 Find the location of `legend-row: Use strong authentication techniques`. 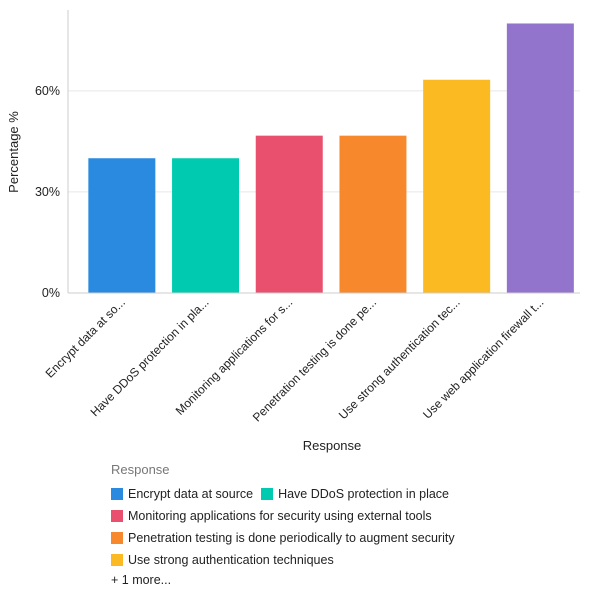

legend-row: Use strong authentication techniques is located at coordinates (287, 560).